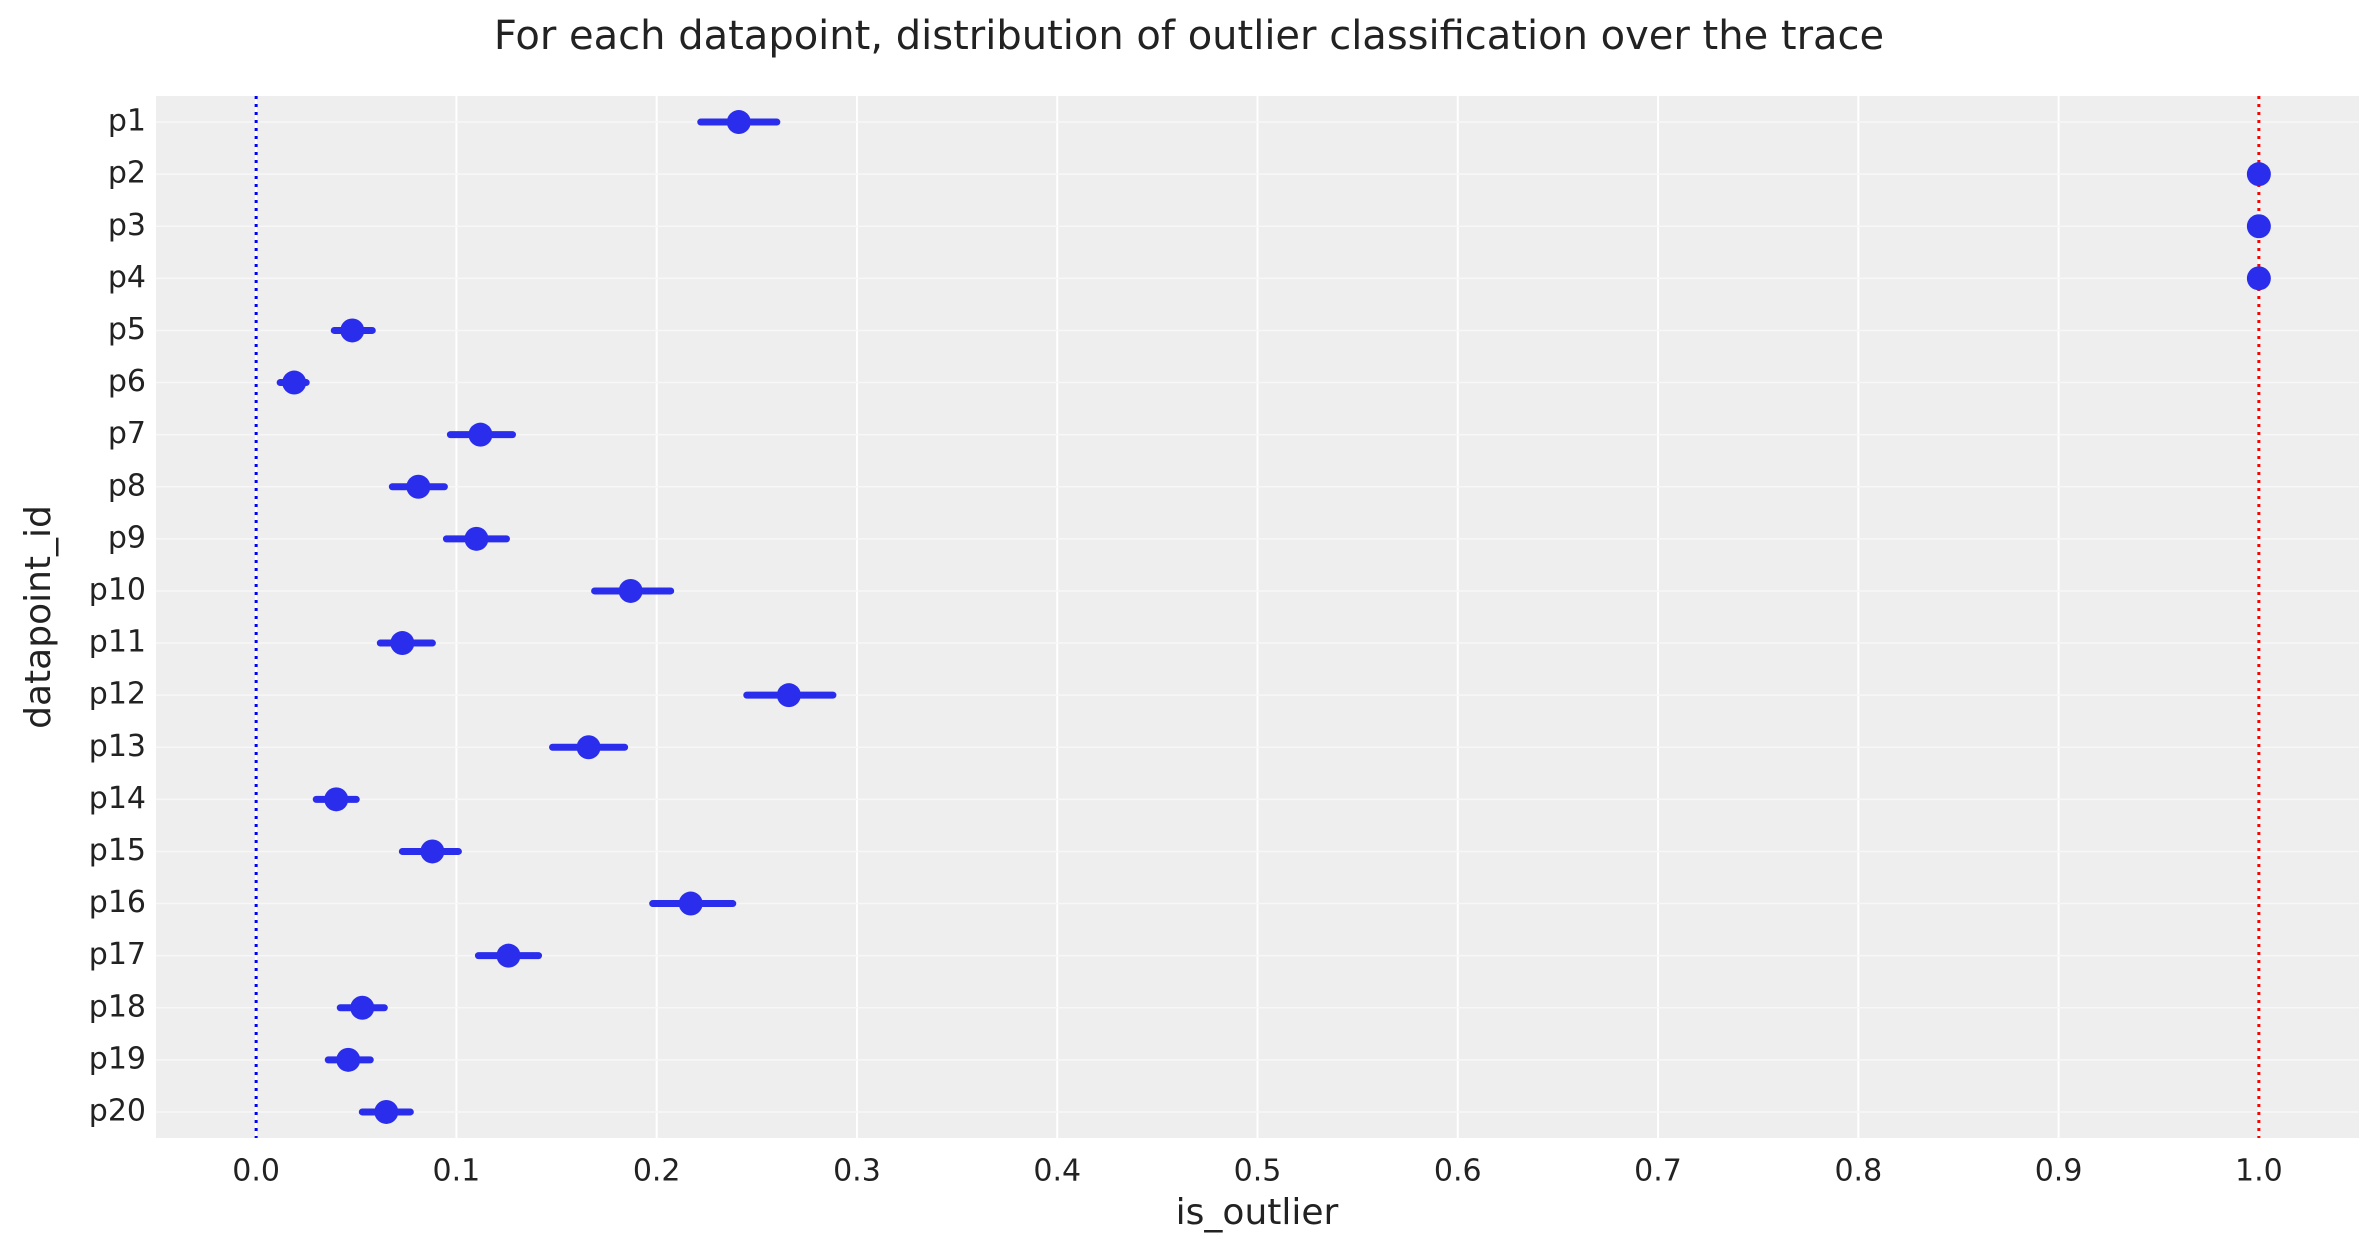 This screenshot has height=1256, width=2378. Describe the element at coordinates (1658, 1171) in the screenshot. I see `x-tick-label: 0.7` at that location.